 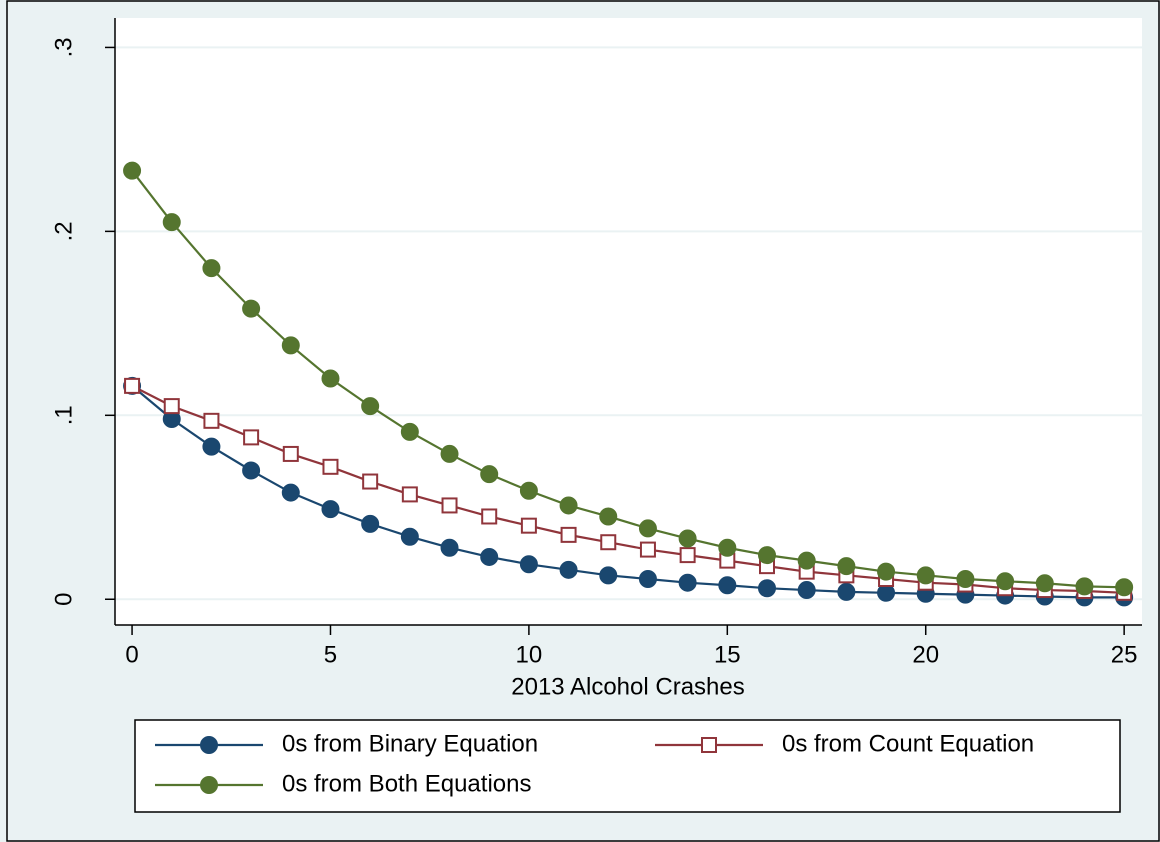 I want to click on y-tick-label: .2, so click(x=63, y=231).